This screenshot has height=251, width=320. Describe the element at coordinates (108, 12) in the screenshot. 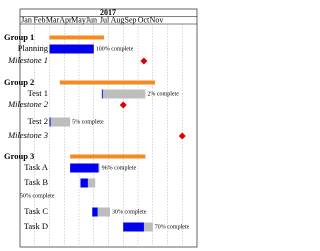

I see `year-label: 2017` at that location.